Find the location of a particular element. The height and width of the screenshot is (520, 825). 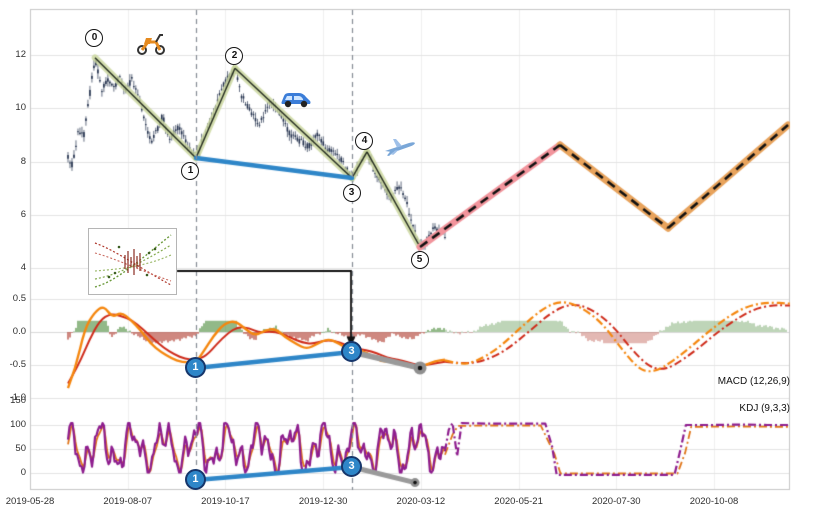

scooter-icon is located at coordinates (151, 43).